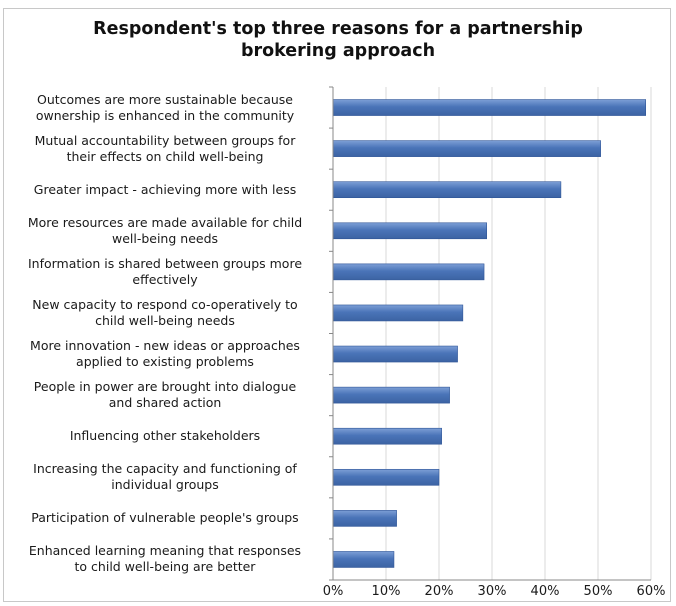 This screenshot has width=676, height=606. I want to click on x-tick-label: 20%, so click(439, 591).